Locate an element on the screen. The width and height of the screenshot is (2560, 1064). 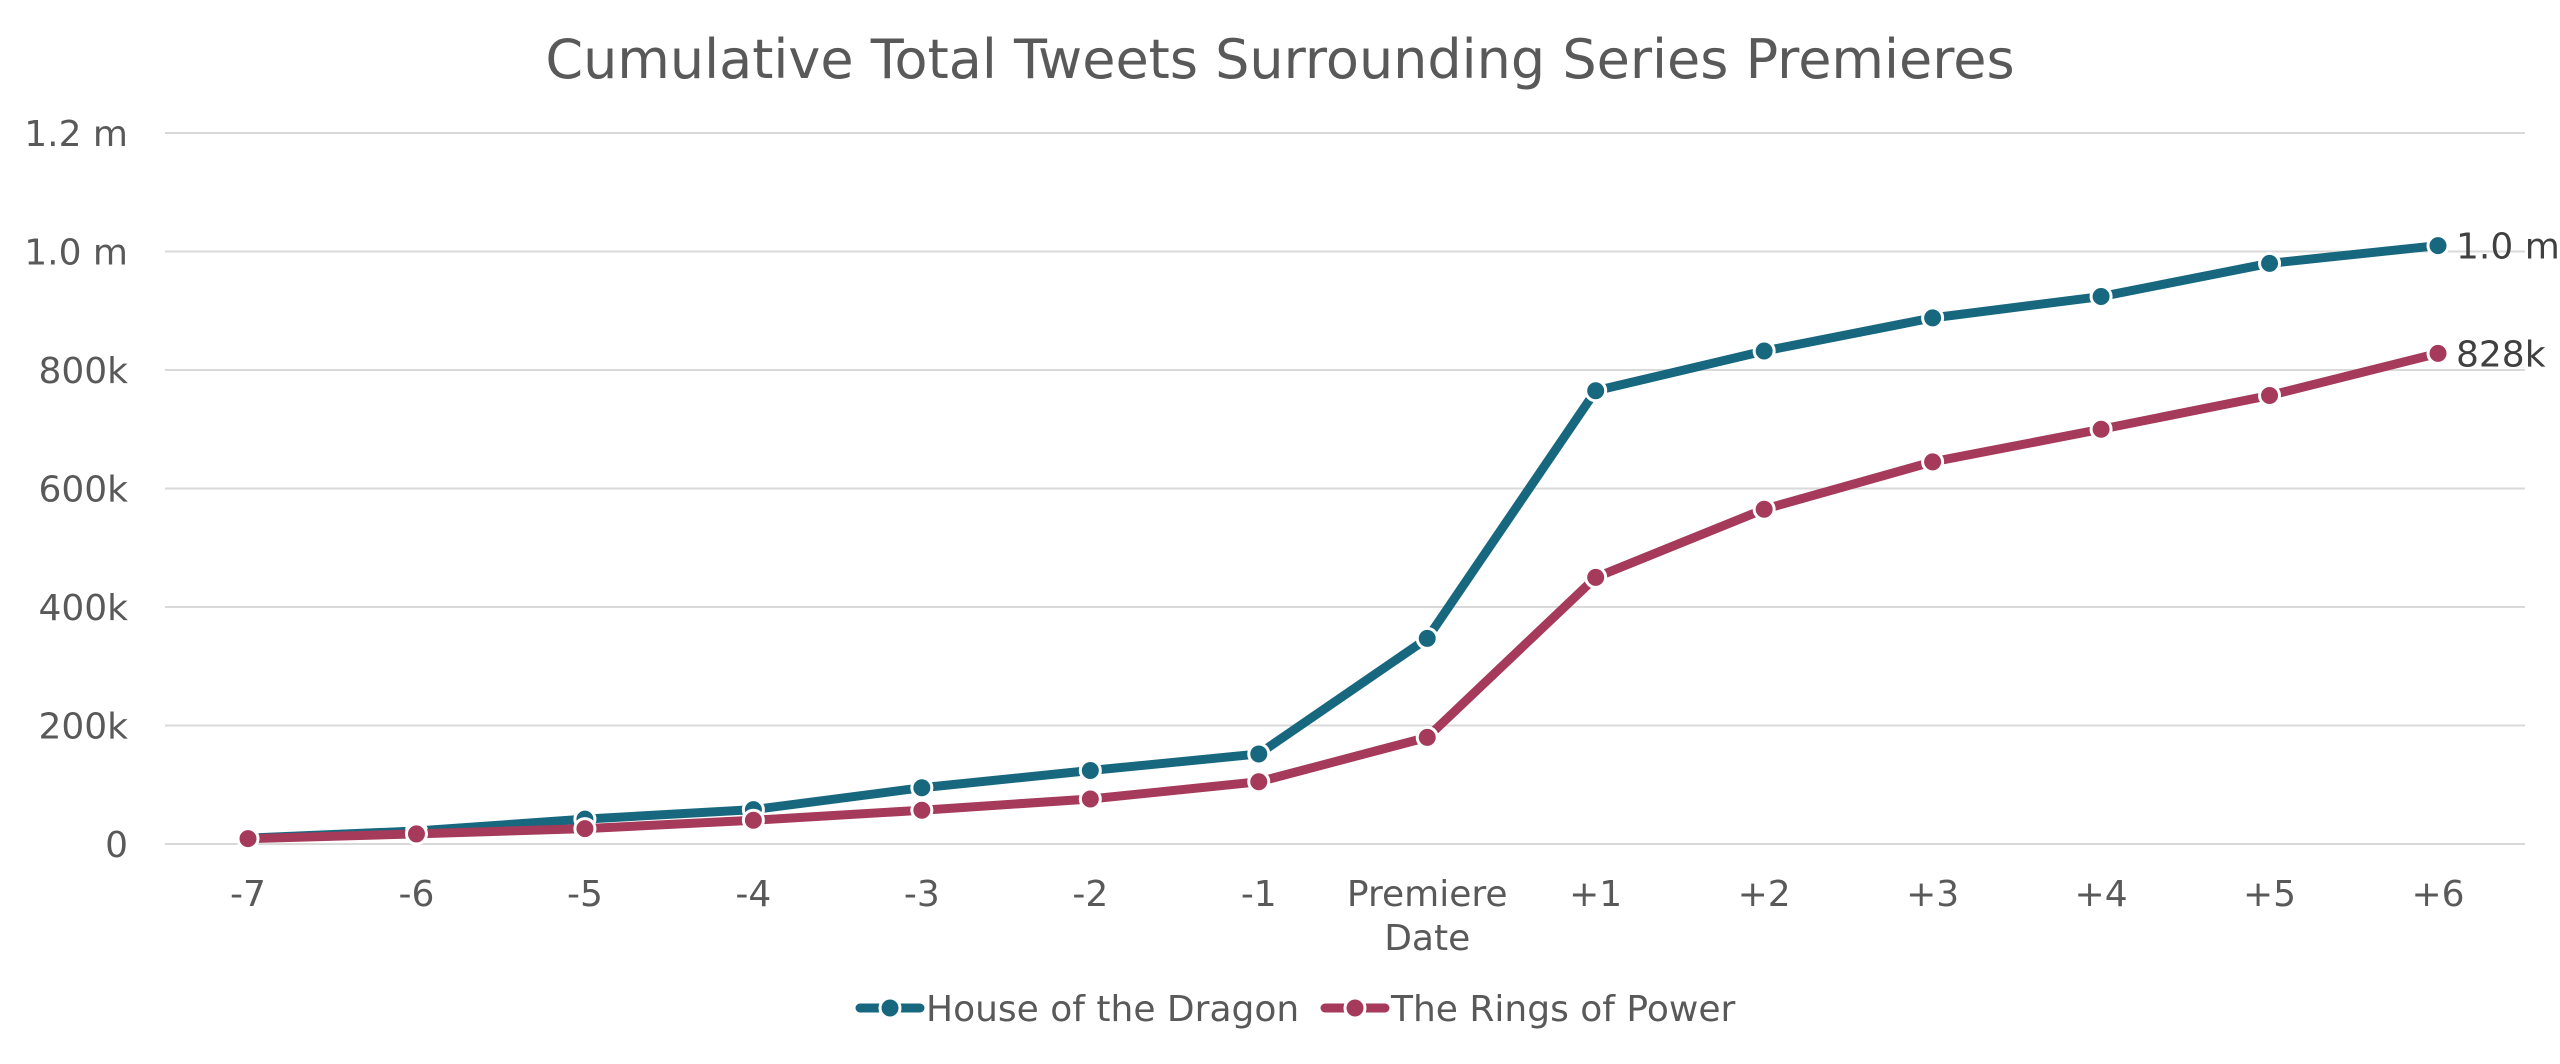
x-tick-label: +2 is located at coordinates (1764, 894).